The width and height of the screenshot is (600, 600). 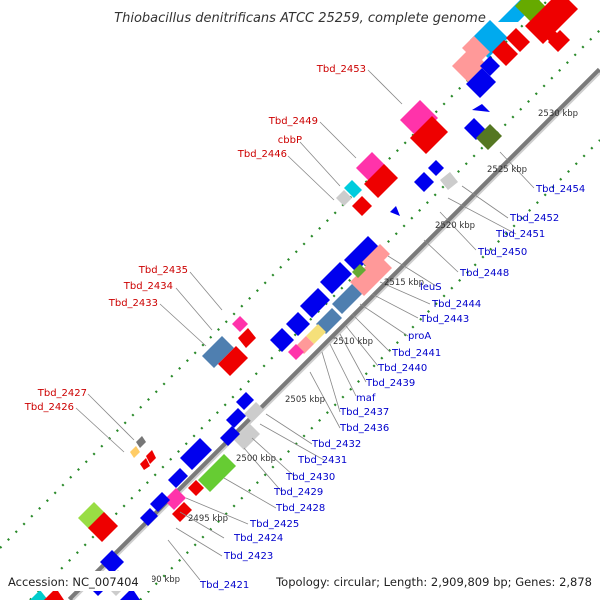 What do you see at coordinates (404, 283) in the screenshot?
I see `scale-label: 2515 kbp` at bounding box center [404, 283].